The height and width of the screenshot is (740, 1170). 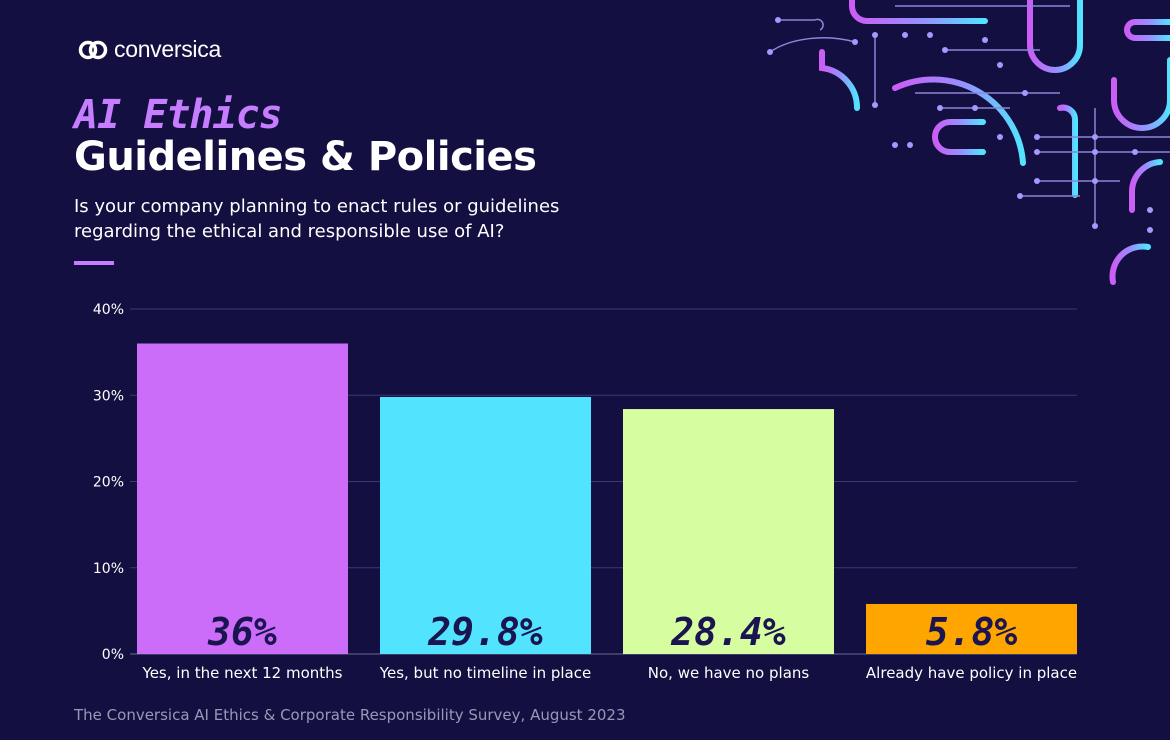 What do you see at coordinates (108, 396) in the screenshot?
I see `y-tick-label: 30%` at bounding box center [108, 396].